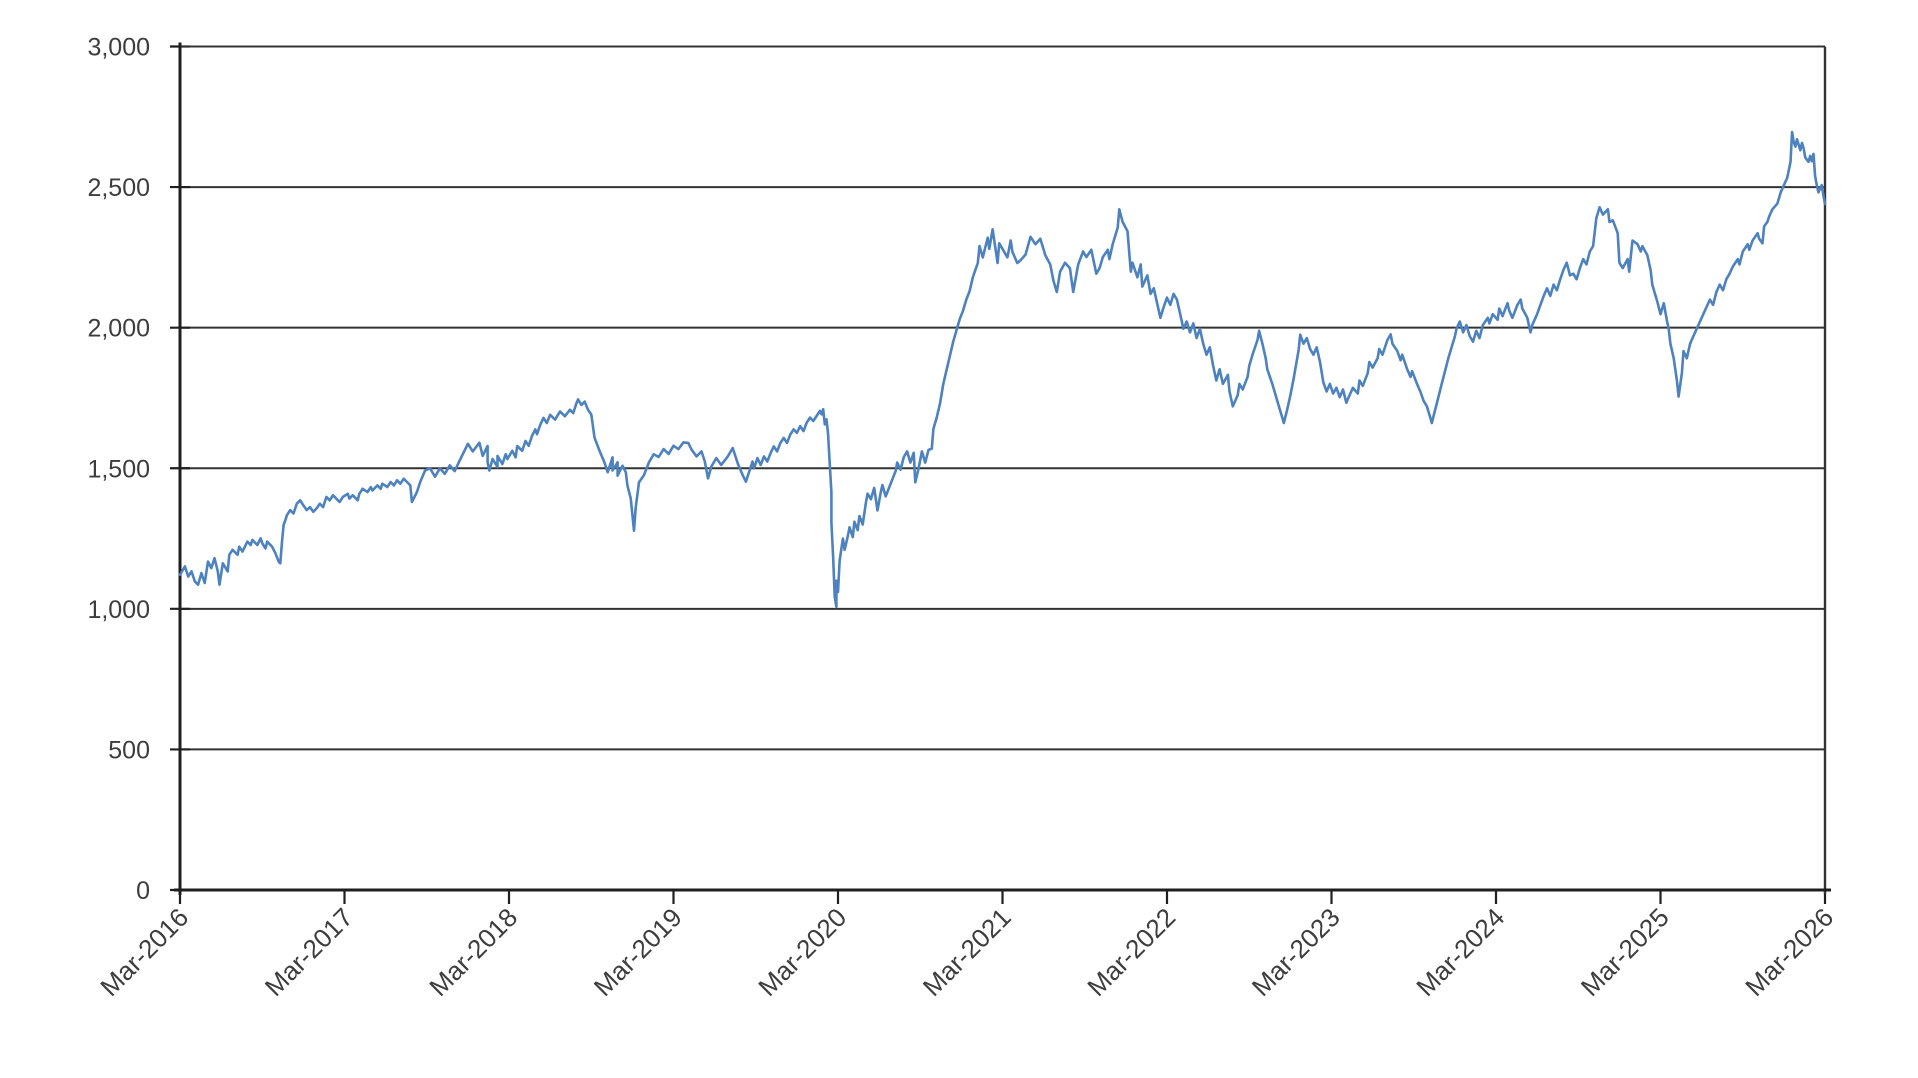 The image size is (1918, 1078). I want to click on x-tick-label: Mar-2018, so click(473, 952).